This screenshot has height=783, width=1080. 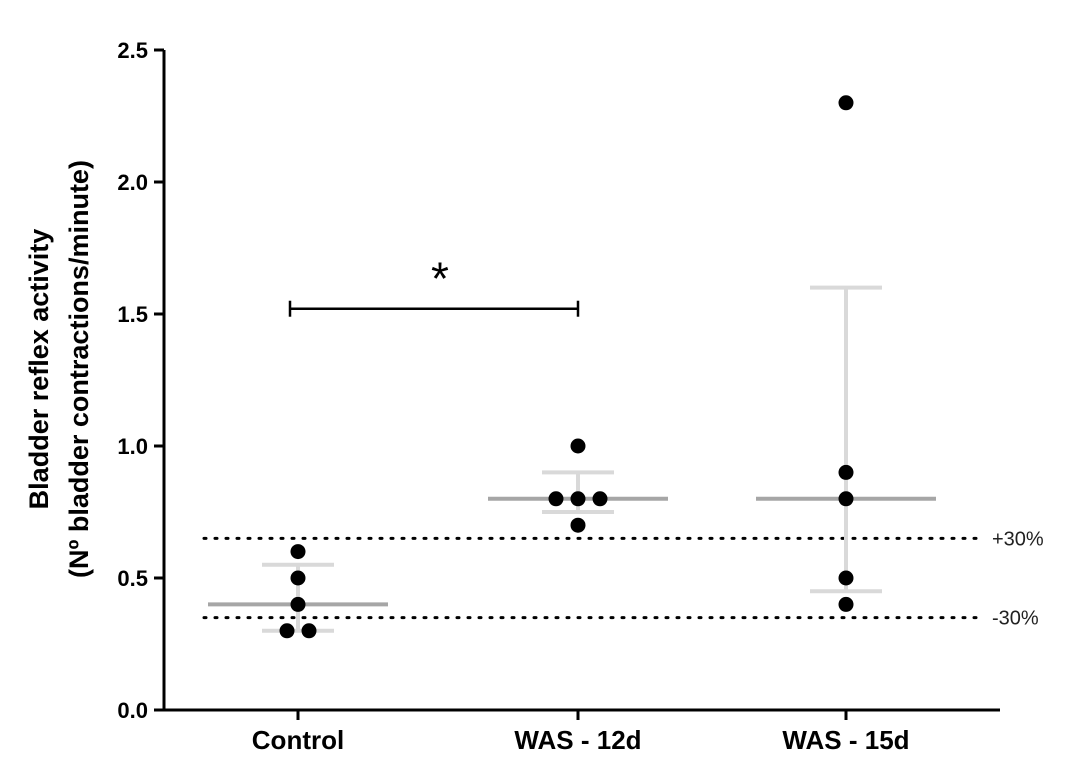 What do you see at coordinates (39, 369) in the screenshot?
I see `y-axis-title-line1: Bladder reflex activity` at bounding box center [39, 369].